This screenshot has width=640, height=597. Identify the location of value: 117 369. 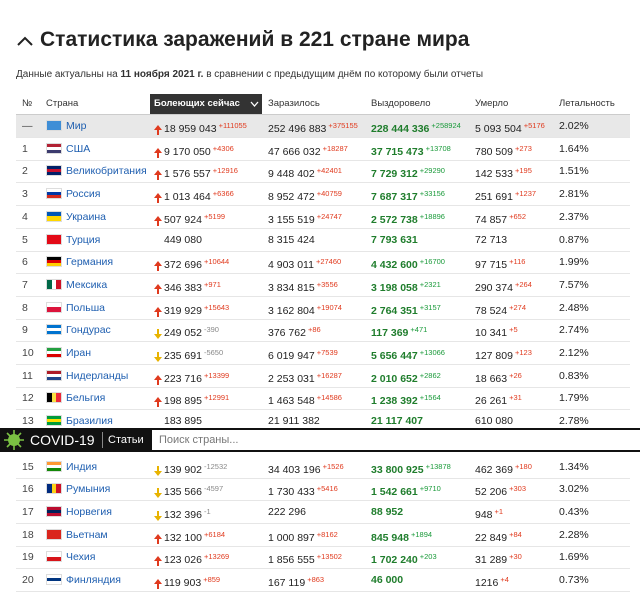
(390, 333).